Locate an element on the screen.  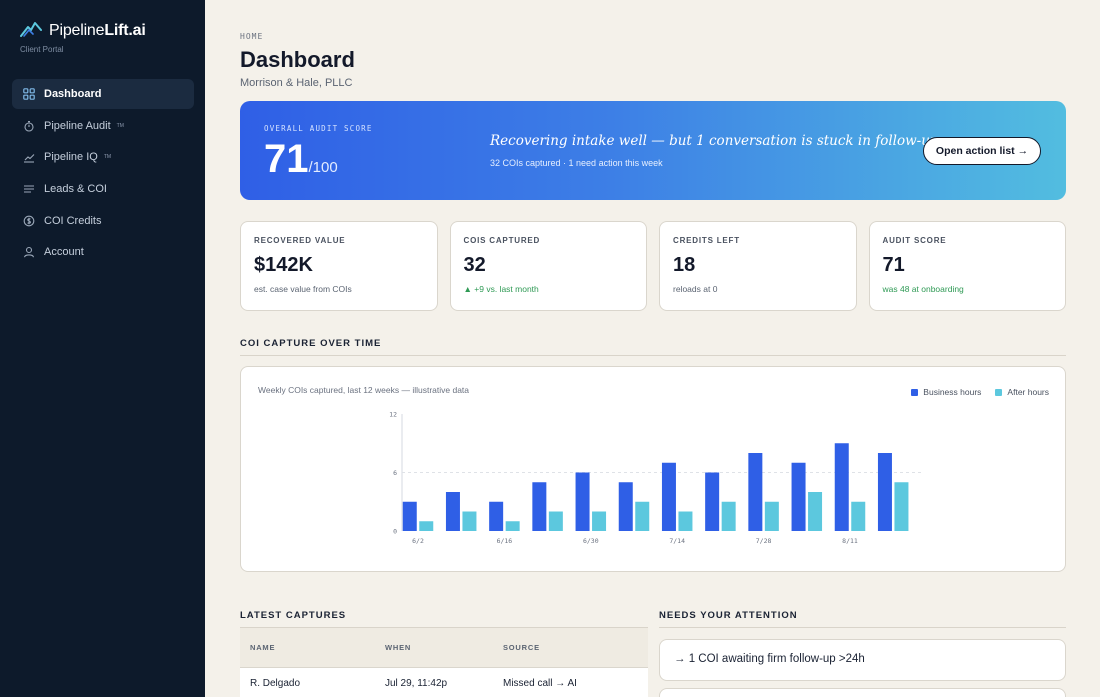
open-action-list-button: Open action list → is located at coordinates (982, 151).